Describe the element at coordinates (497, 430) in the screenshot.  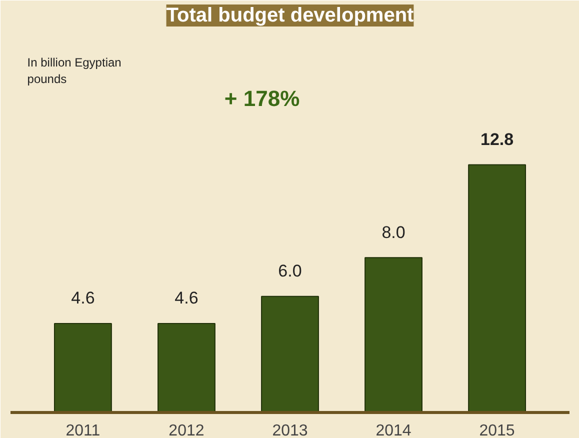
I see `x-tick-label: 2015` at that location.